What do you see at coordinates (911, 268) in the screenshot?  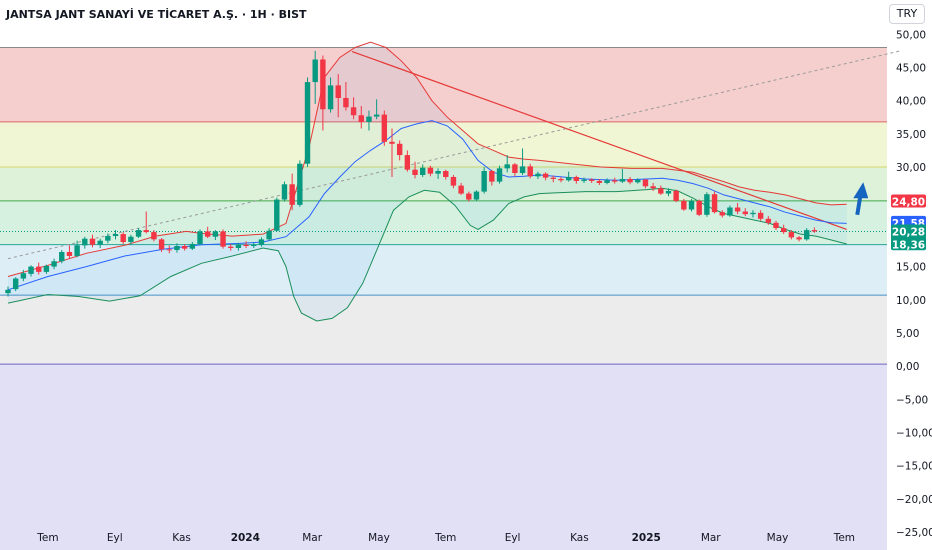 I see `y-tick-label: 15,00` at bounding box center [911, 268].